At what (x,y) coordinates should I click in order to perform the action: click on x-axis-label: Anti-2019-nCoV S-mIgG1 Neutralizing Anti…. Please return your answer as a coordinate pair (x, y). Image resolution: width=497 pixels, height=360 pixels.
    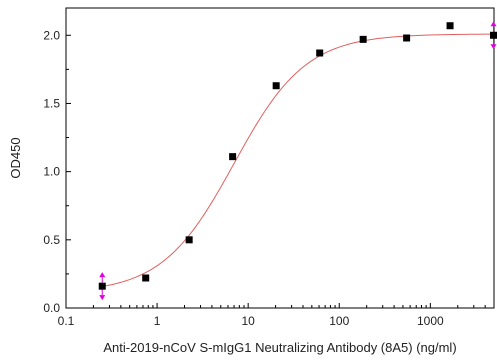
    Looking at the image, I should click on (279, 347).